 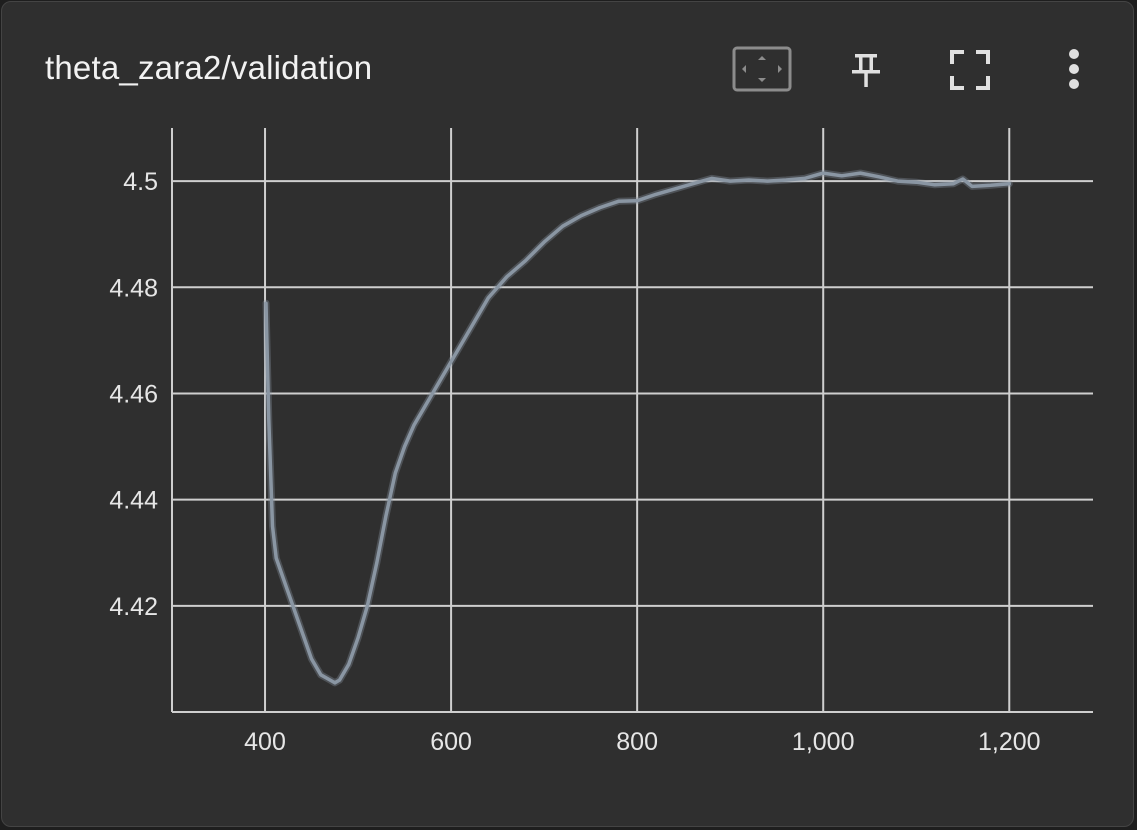 I want to click on y-tick-label: 4.48, so click(x=133, y=288).